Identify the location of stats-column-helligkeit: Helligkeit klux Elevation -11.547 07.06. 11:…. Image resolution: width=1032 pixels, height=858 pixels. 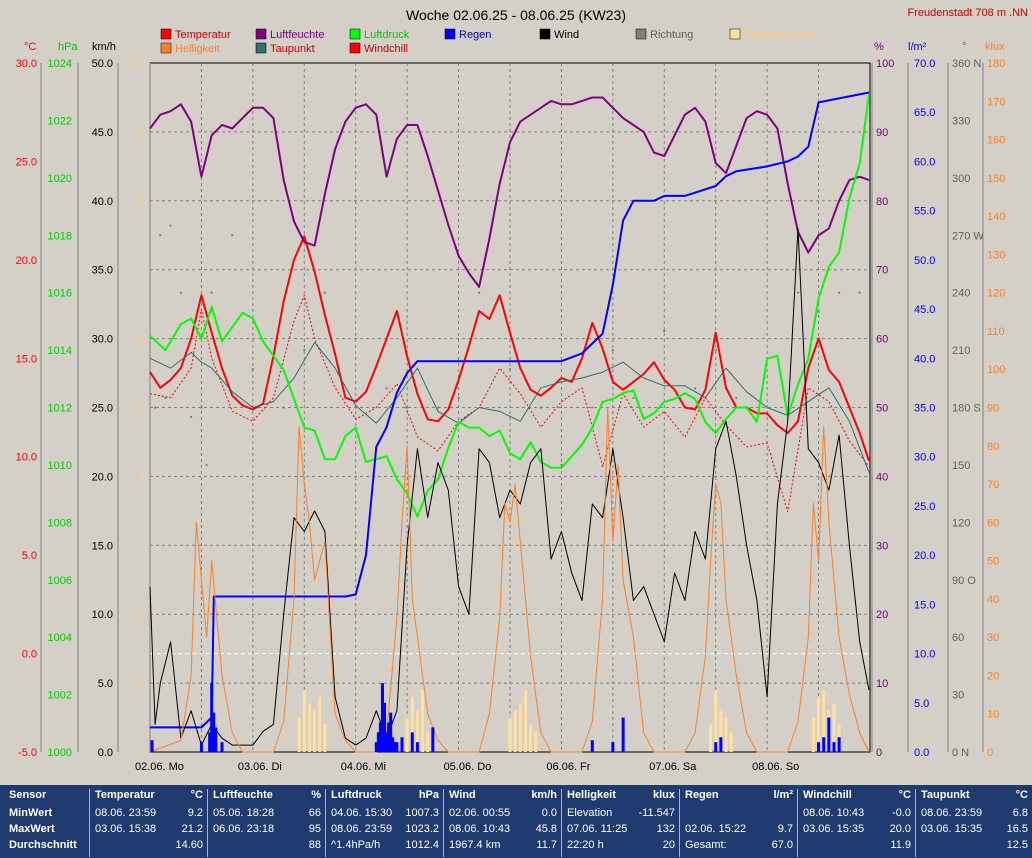
(620, 823).